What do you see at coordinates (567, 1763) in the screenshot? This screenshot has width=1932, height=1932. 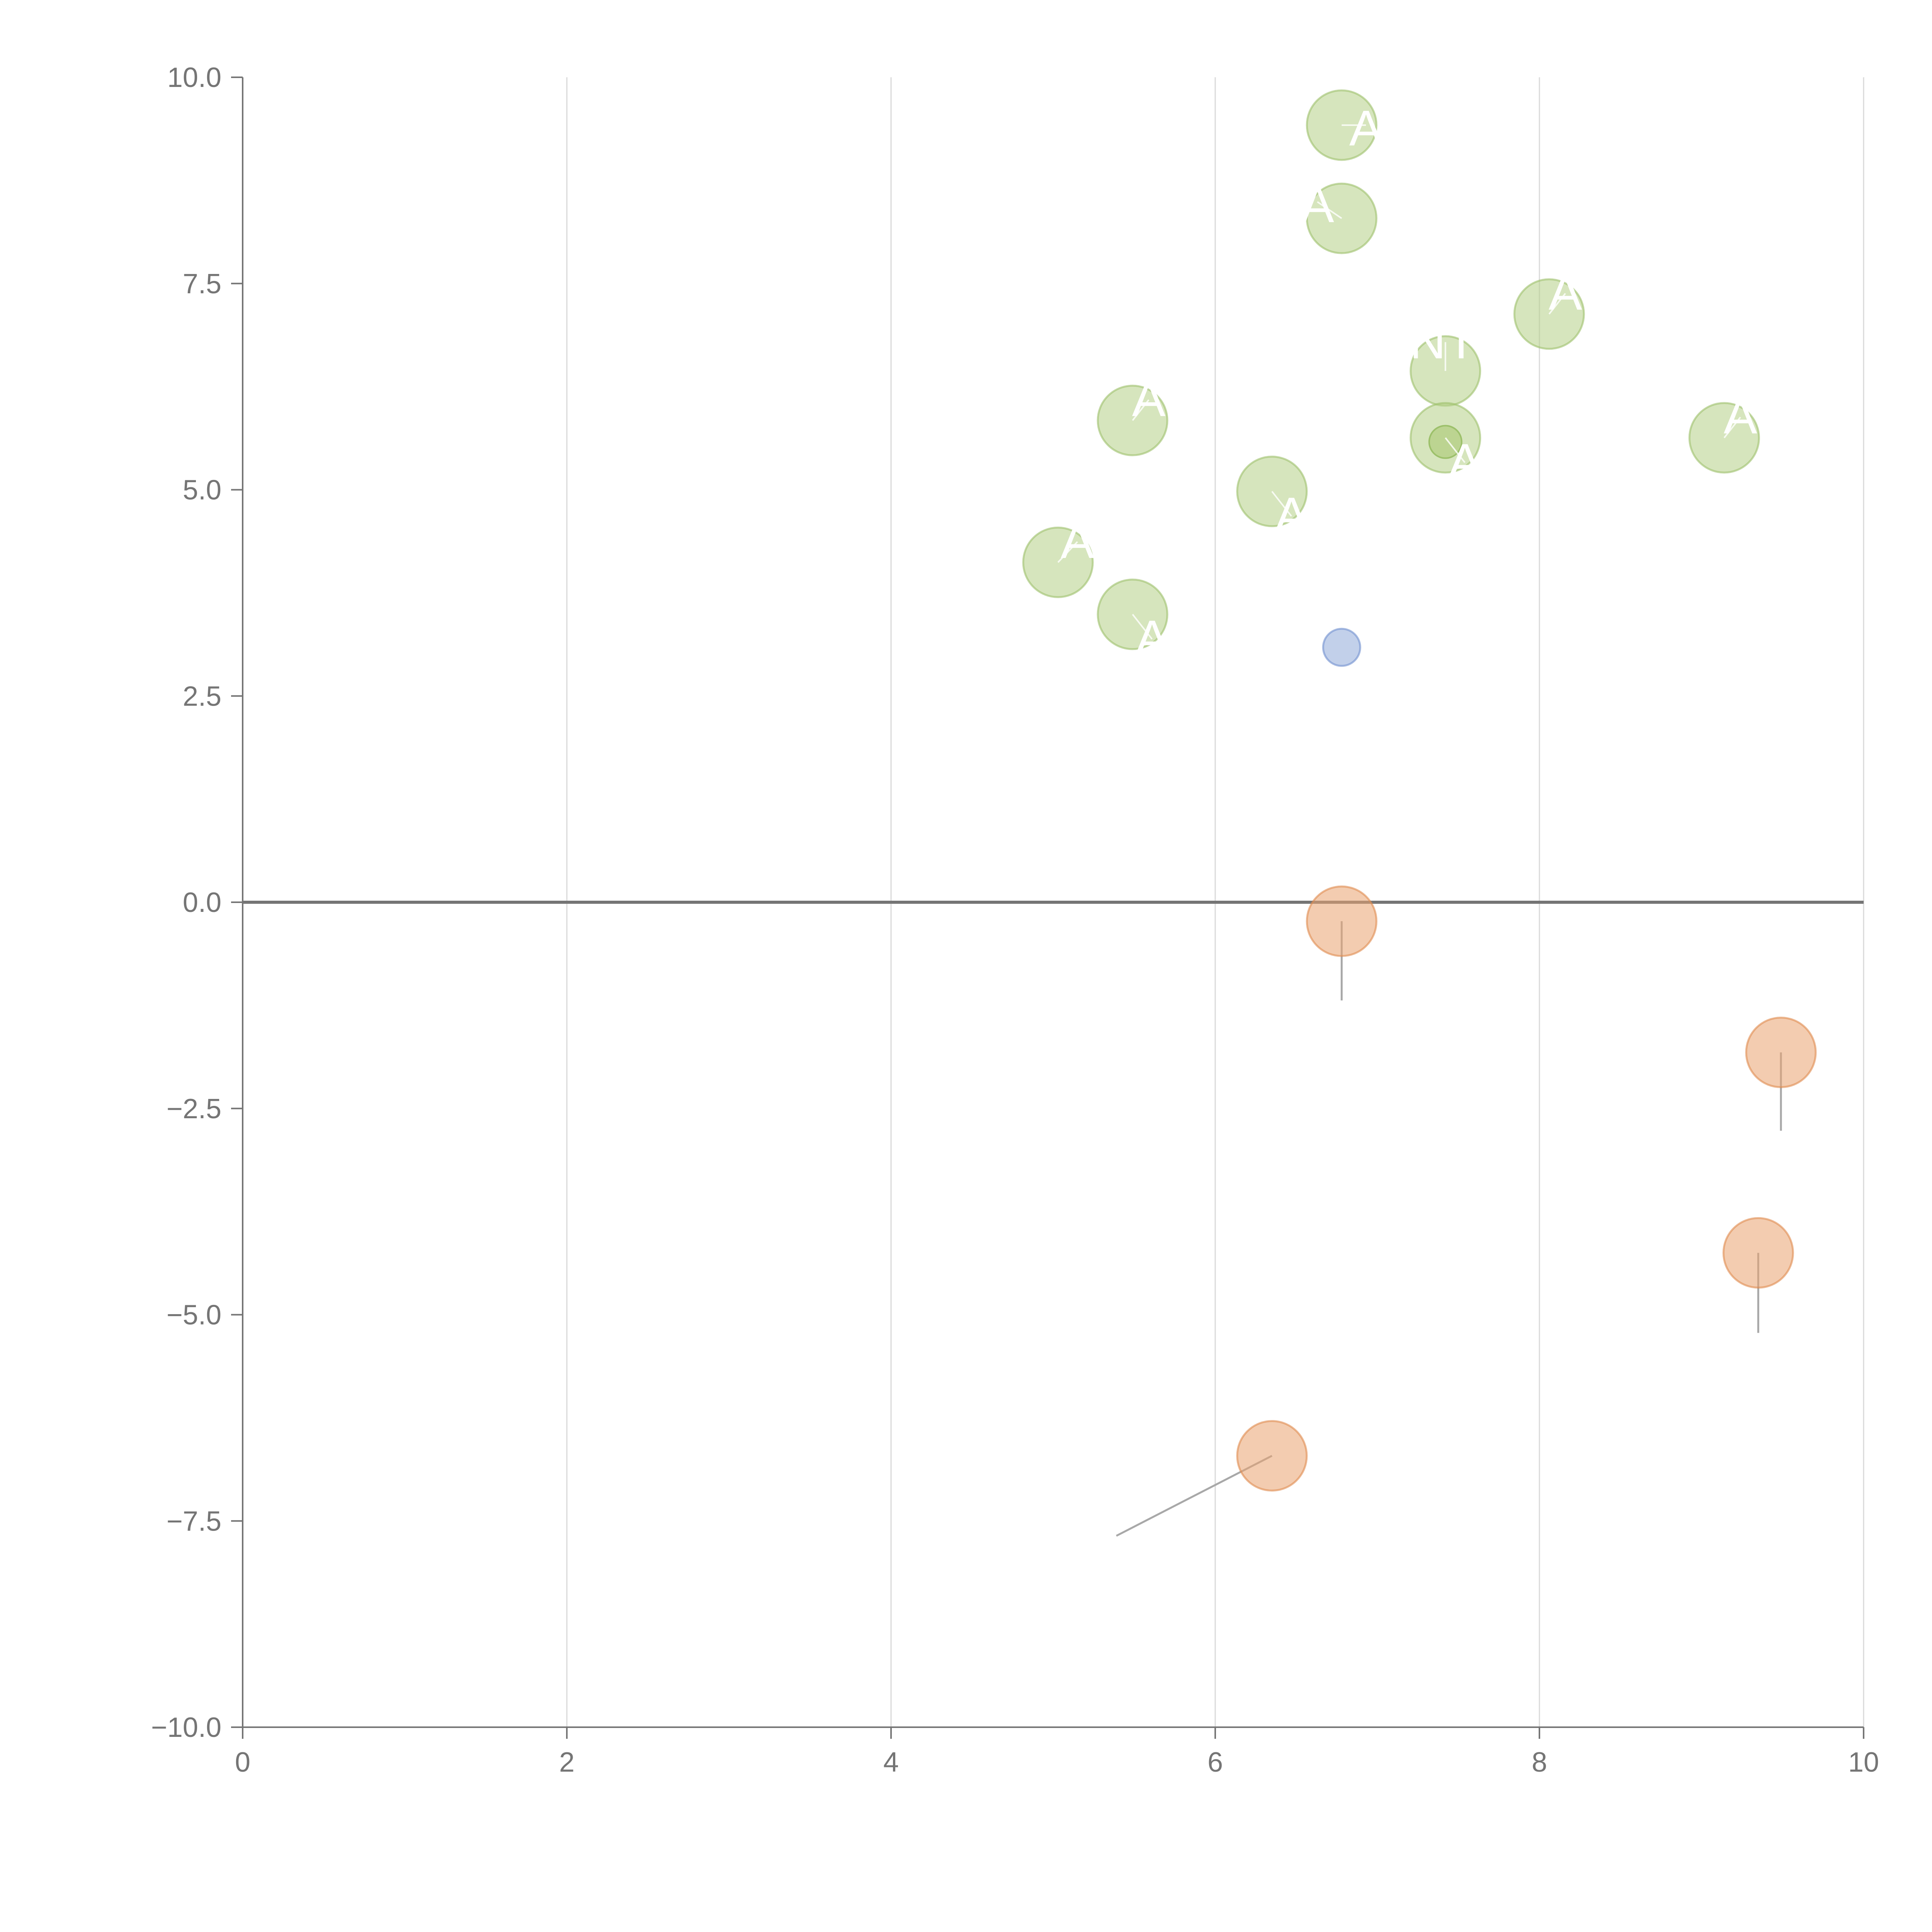 I see `x-tick-label: 2` at bounding box center [567, 1763].